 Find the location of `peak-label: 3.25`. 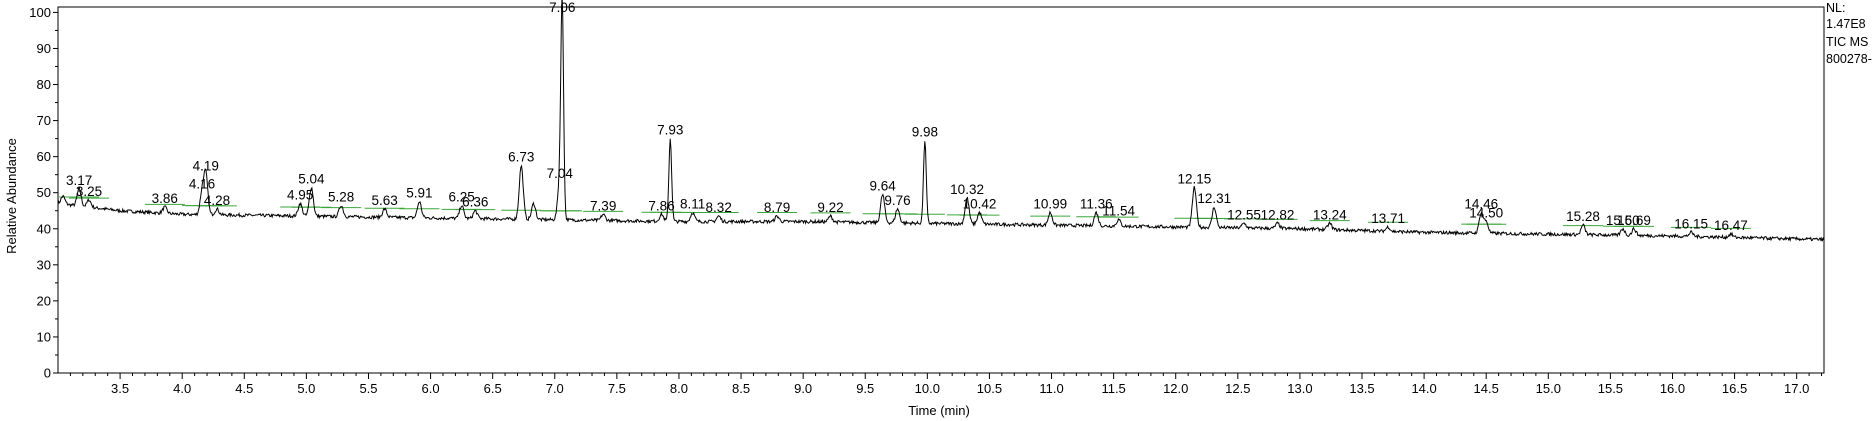

peak-label: 3.25 is located at coordinates (89, 191).